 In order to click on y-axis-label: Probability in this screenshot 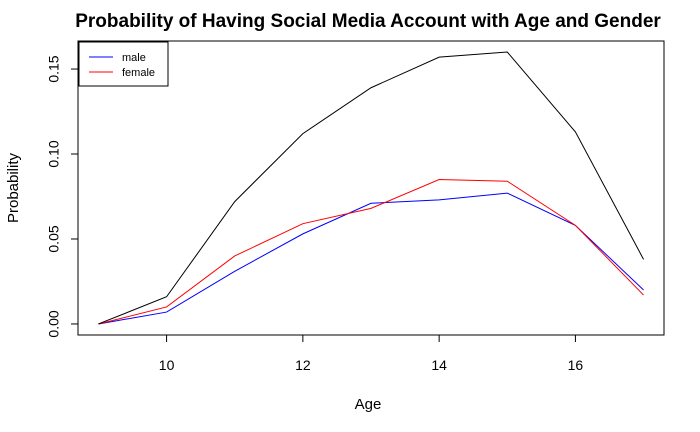, I will do `click(13, 187)`.